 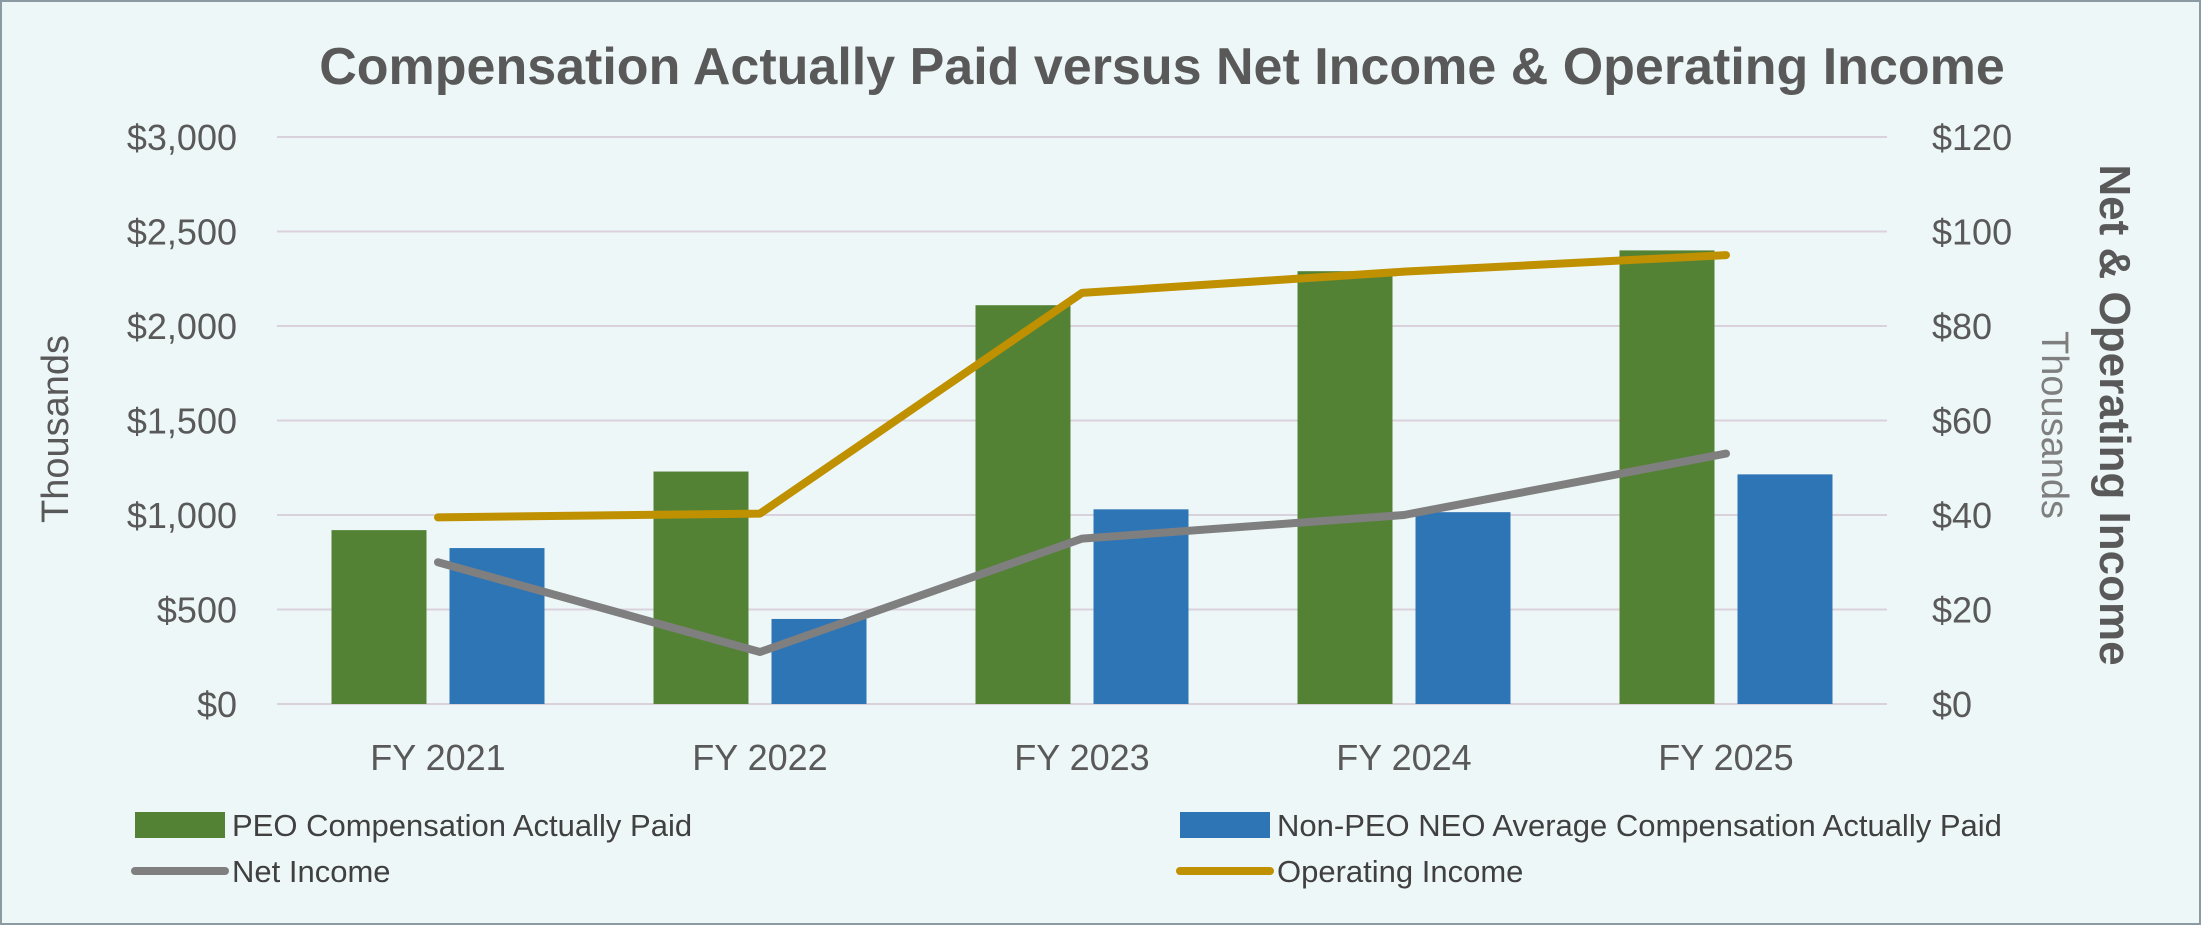 I want to click on right-tick-label: $0, so click(x=1952, y=704).